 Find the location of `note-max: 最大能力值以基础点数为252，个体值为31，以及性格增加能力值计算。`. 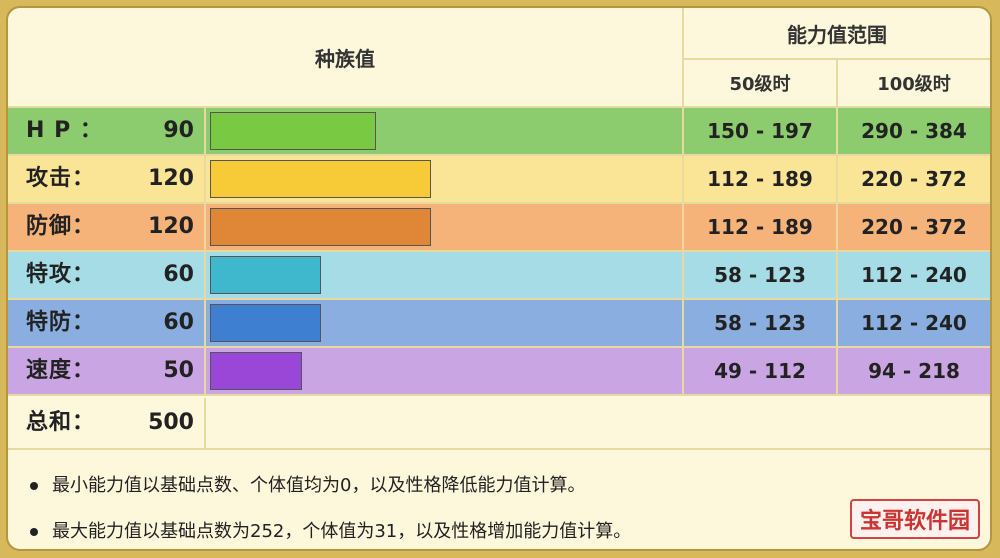

note-max: 最大能力值以基础点数为252，个体值为31，以及性格增加能力值计算。 is located at coordinates (342, 531).